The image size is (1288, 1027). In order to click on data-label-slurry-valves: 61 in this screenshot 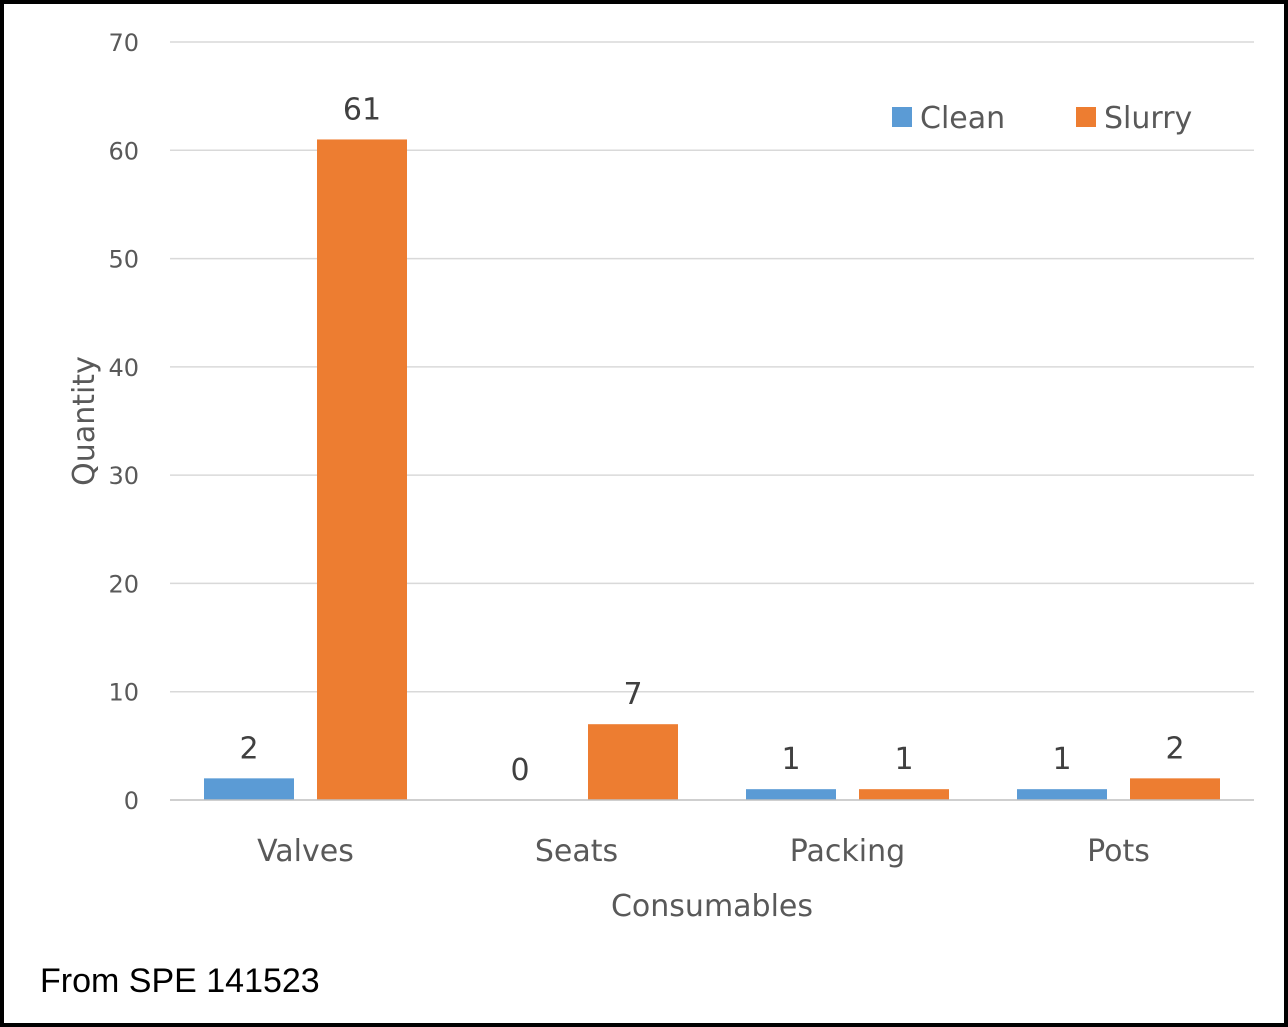, I will do `click(362, 109)`.